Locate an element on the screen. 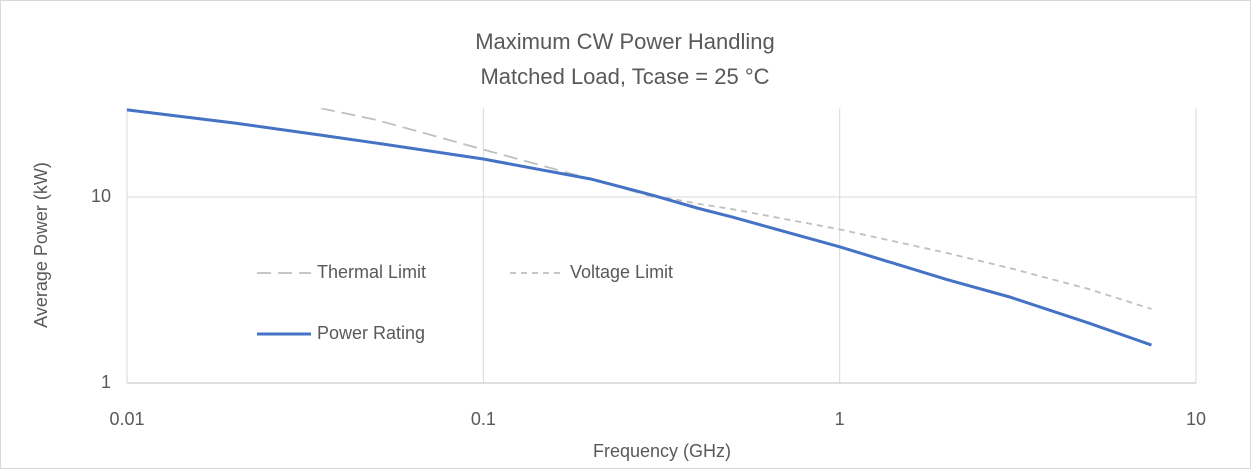 This screenshot has height=469, width=1251. x-tick-label: 0.1 is located at coordinates (483, 419).